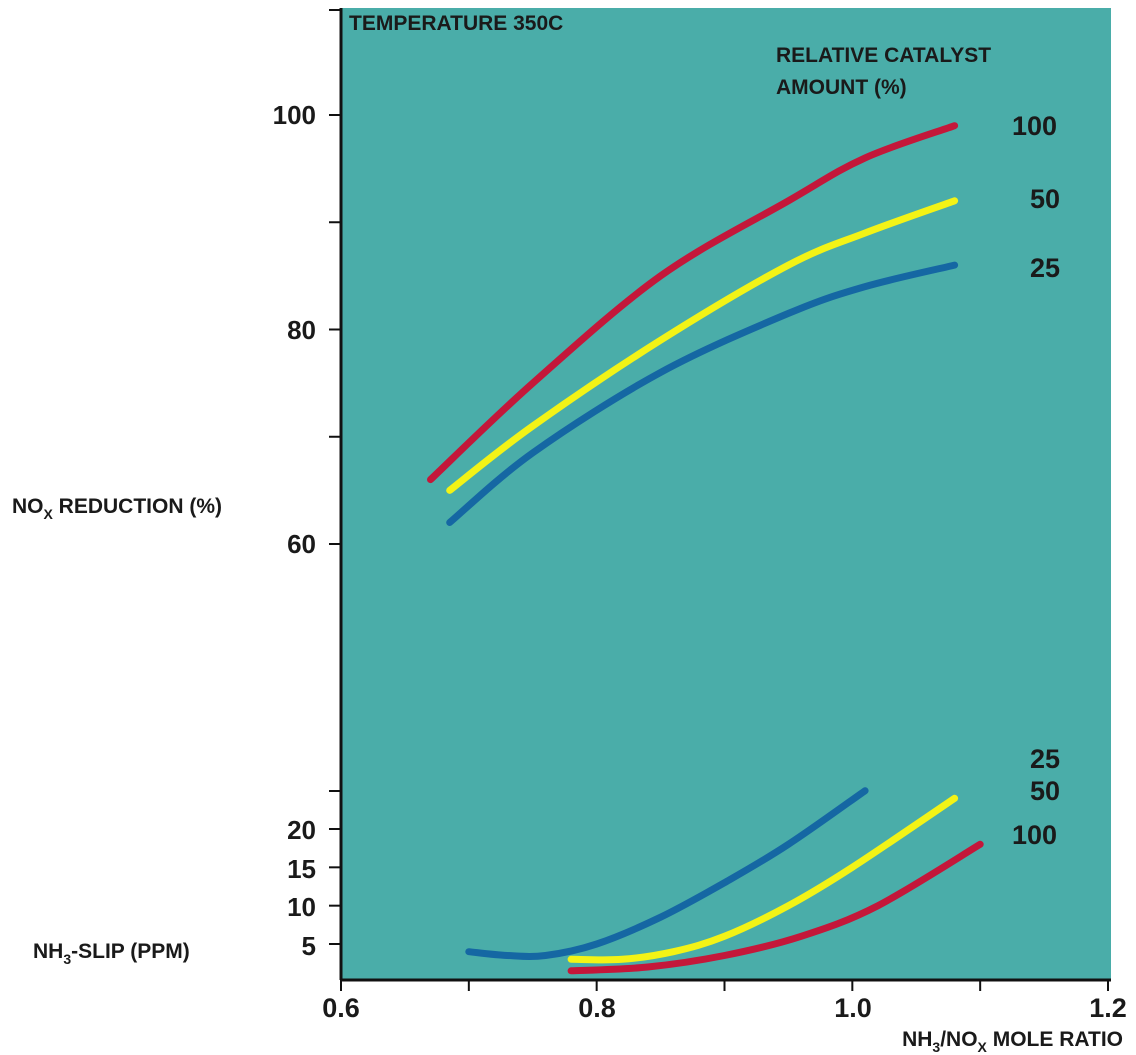 The width and height of the screenshot is (1136, 1055). What do you see at coordinates (1045, 759) in the screenshot?
I see `series-label-lower-25: 25` at bounding box center [1045, 759].